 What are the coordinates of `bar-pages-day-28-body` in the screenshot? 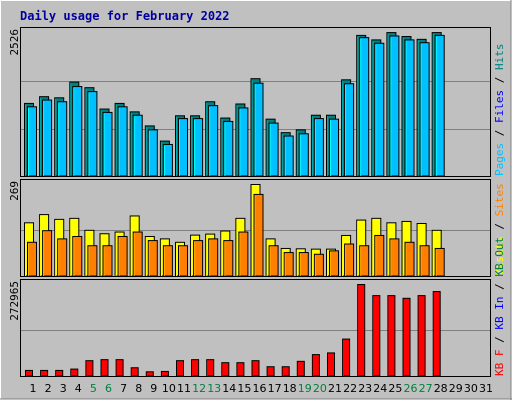 It's located at (439, 105).